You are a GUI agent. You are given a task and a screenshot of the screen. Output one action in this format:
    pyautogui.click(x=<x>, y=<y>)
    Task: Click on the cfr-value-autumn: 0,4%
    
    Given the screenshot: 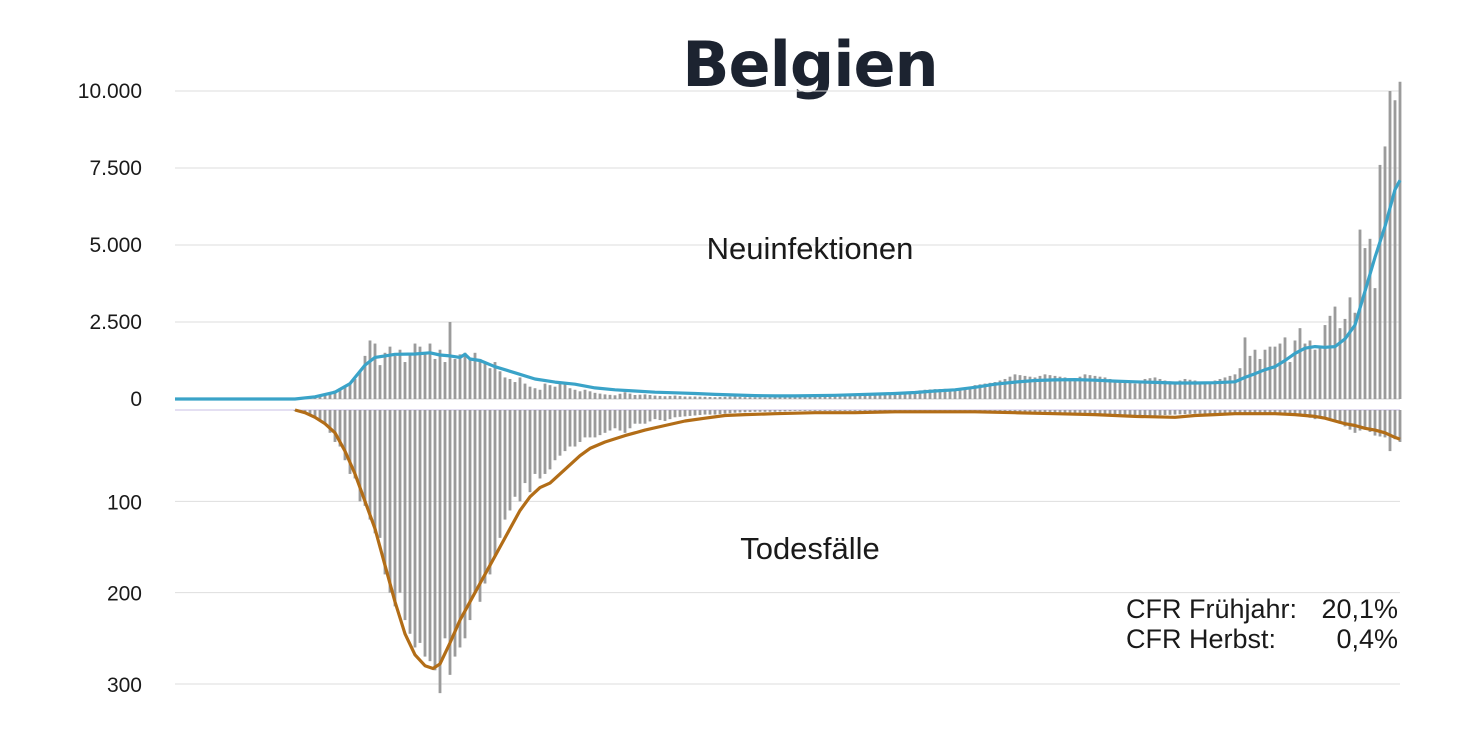 What is the action you would take?
    pyautogui.click(x=1367, y=639)
    